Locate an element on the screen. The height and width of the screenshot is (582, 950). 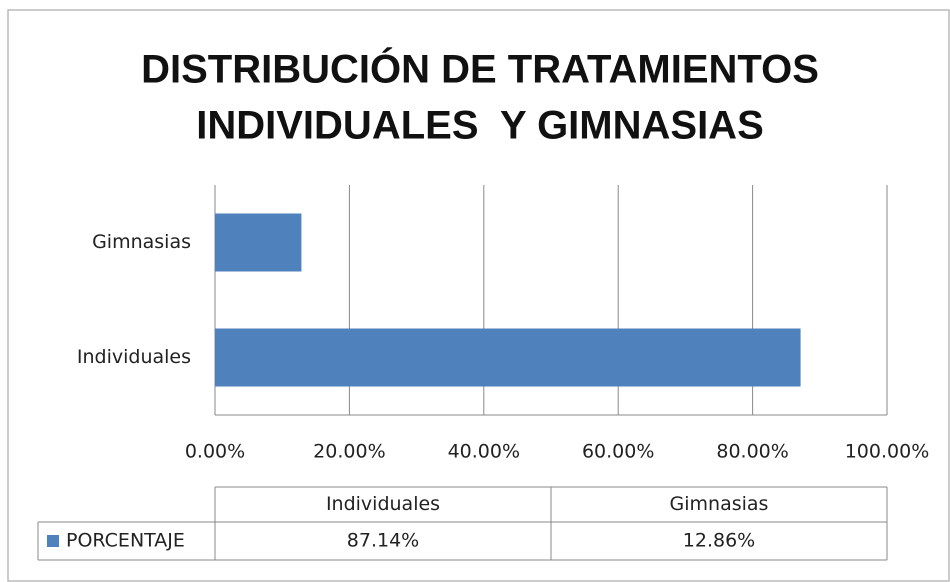
x-tick-label: 100.00% is located at coordinates (887, 452).